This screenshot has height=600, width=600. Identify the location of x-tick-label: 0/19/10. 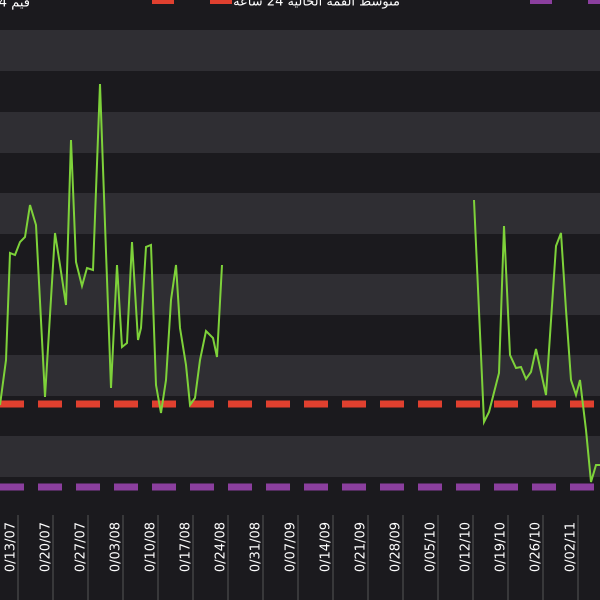
(501, 547).